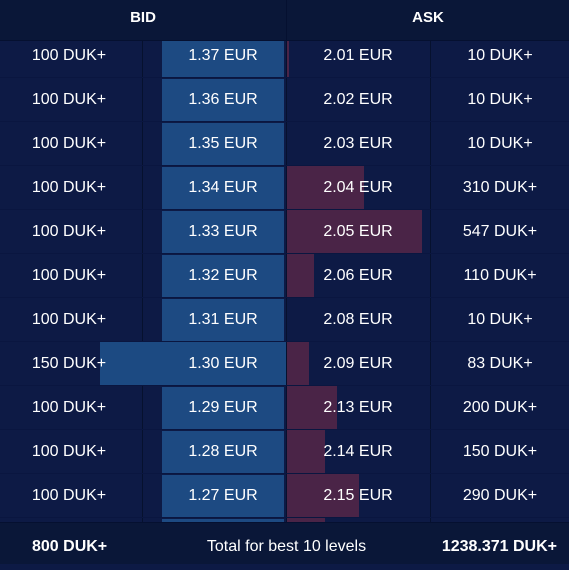  Describe the element at coordinates (499, 546) in the screenshot. I see `ask-total: 1238.371 DUK+` at that location.